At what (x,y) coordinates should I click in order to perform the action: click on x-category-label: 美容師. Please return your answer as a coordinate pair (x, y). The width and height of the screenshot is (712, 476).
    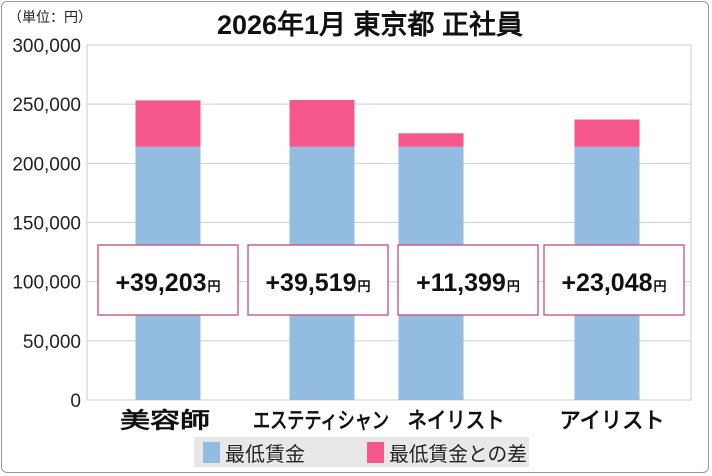
    Looking at the image, I should click on (165, 420).